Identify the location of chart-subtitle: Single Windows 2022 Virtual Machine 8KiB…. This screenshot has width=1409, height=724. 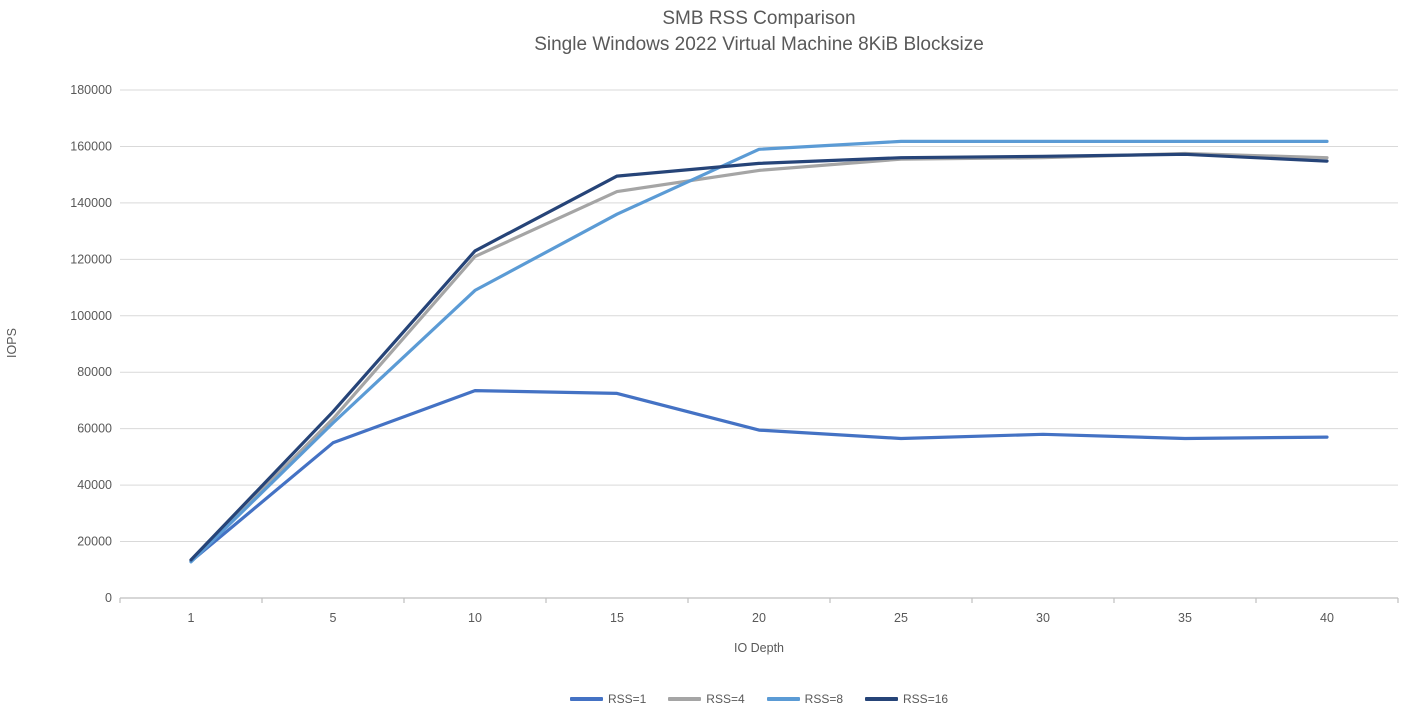
(759, 44).